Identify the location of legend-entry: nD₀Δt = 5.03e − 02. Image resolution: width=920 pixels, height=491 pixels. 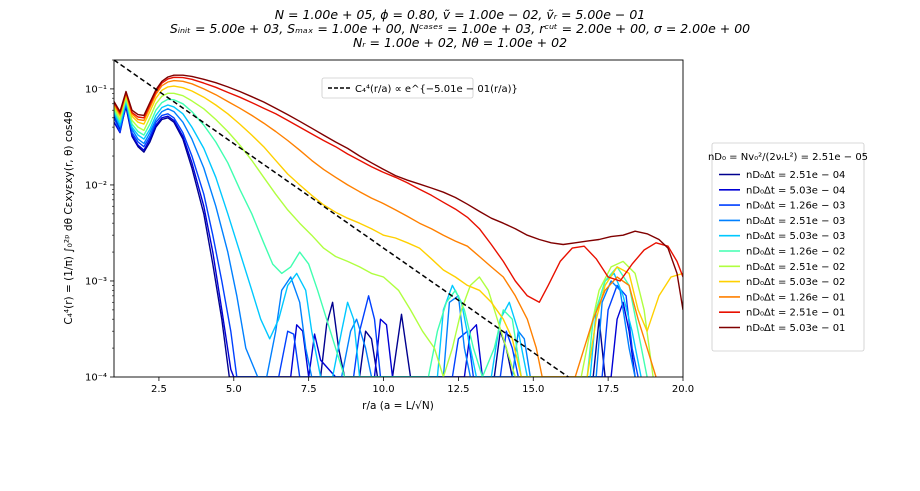
(795, 282).